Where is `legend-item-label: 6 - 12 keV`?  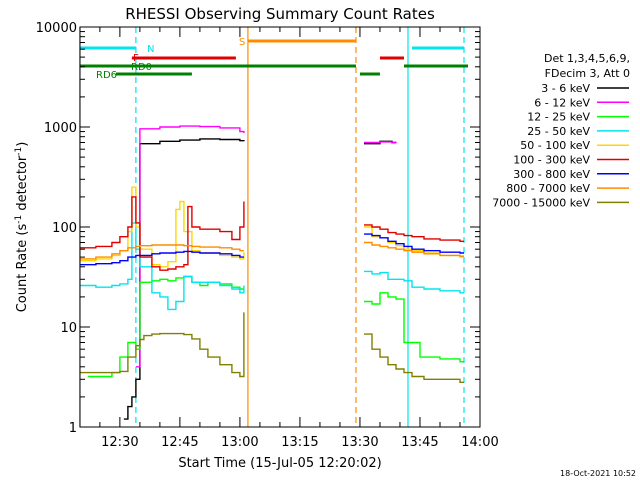 legend-item-label: 6 - 12 keV is located at coordinates (562, 102).